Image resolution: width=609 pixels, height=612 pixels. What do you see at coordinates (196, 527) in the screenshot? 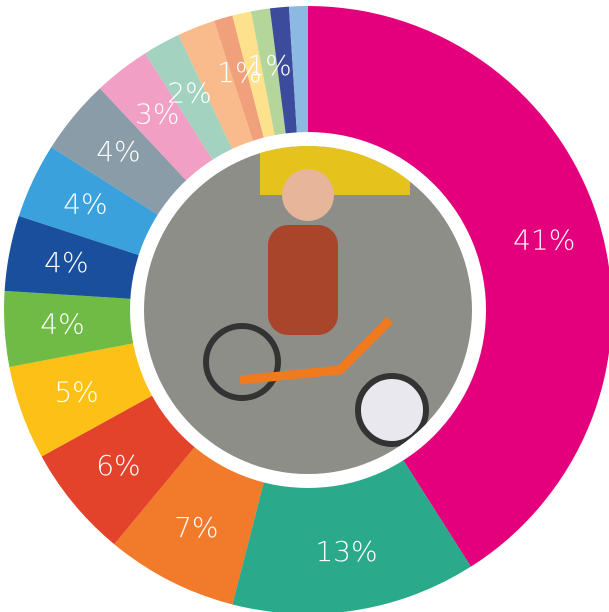
I see `value-label: 7%` at bounding box center [196, 527].